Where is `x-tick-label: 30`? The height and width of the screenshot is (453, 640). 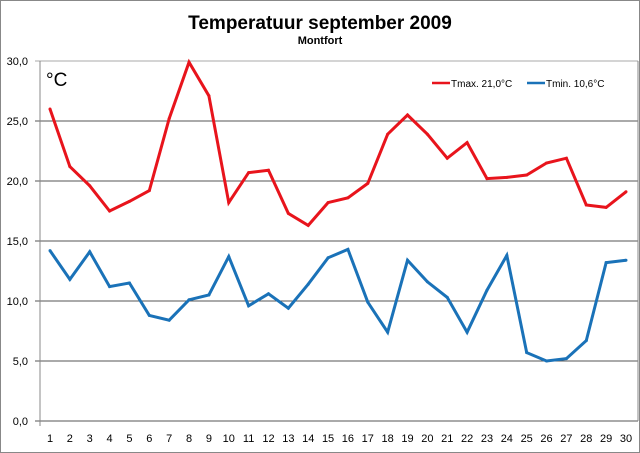 x-tick-label: 30 is located at coordinates (626, 439).